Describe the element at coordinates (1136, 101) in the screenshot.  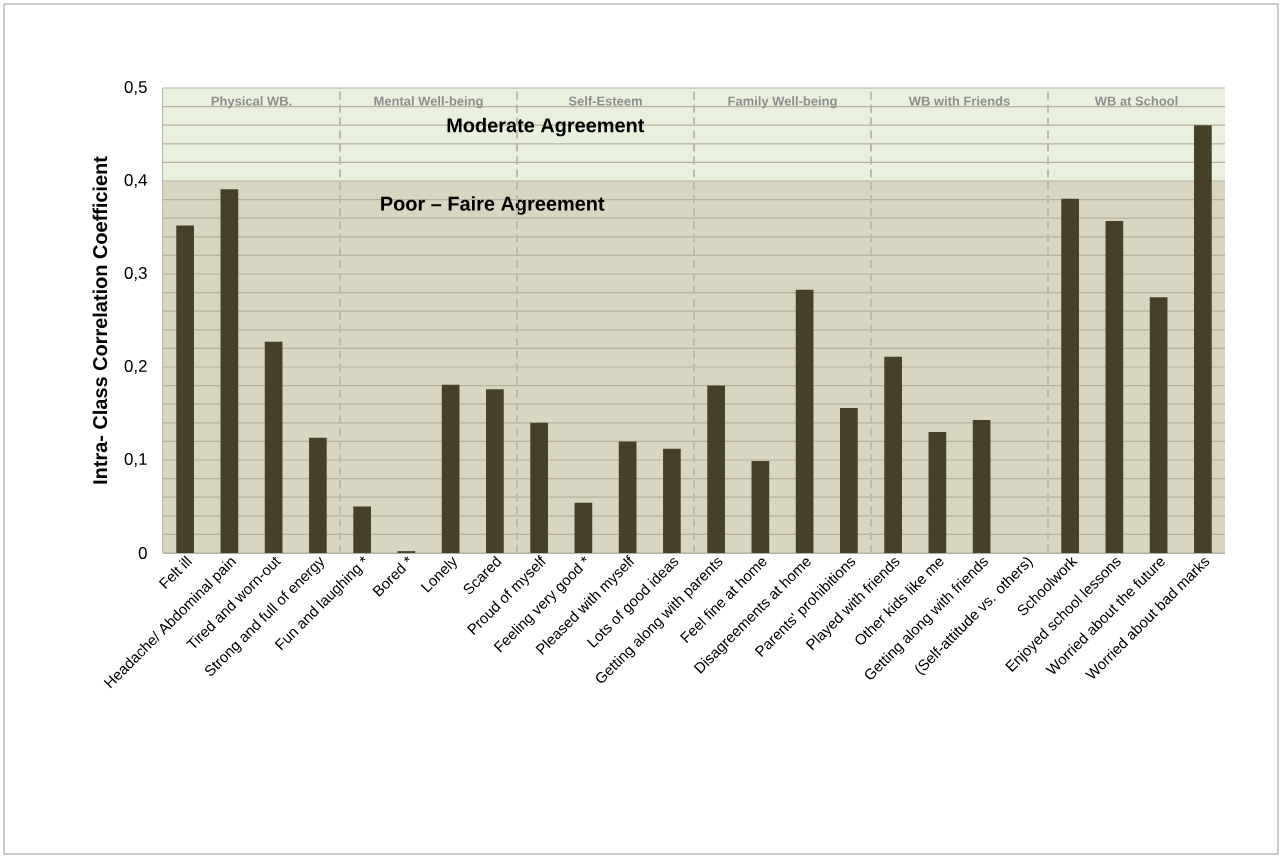
I see `annotation: WB at School` at that location.